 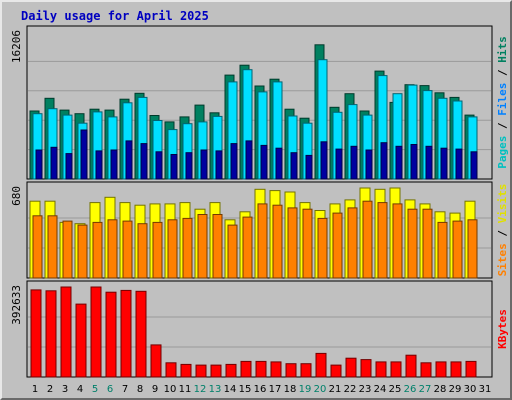 What do you see at coordinates (470, 389) in the screenshot?
I see `x-tick-label-day-30: 30` at bounding box center [470, 389].